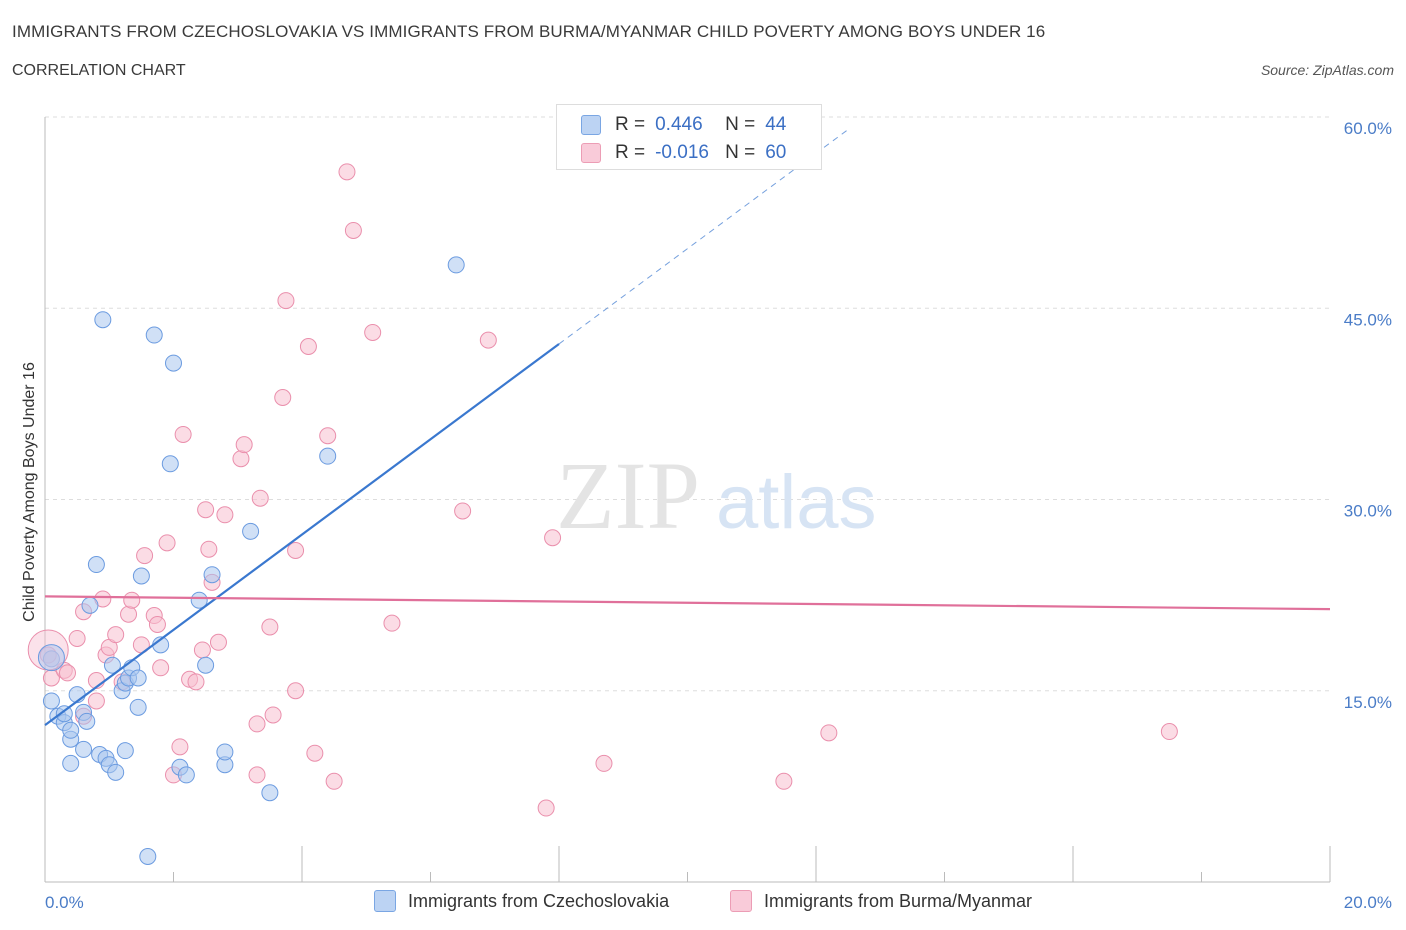 The image size is (1406, 930). Describe the element at coordinates (385, 901) in the screenshot. I see `series-swatch-blue` at that location.